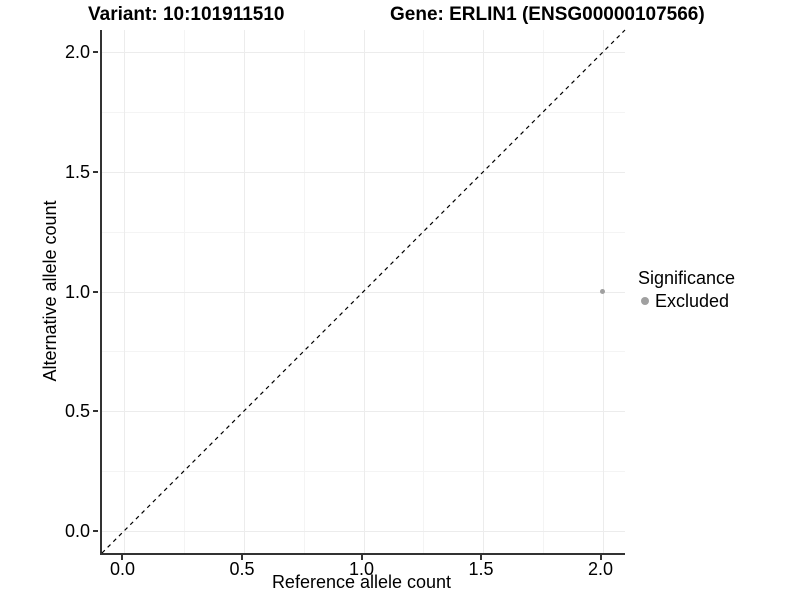  I want to click on data-point, so click(603, 291).